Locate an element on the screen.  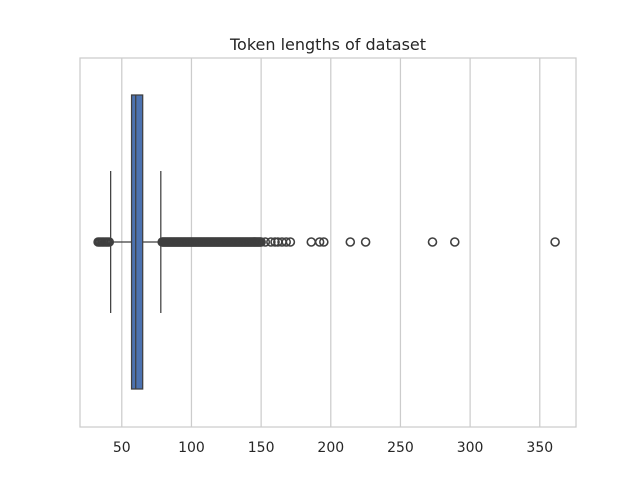
boxplot is located at coordinates (136, 242).